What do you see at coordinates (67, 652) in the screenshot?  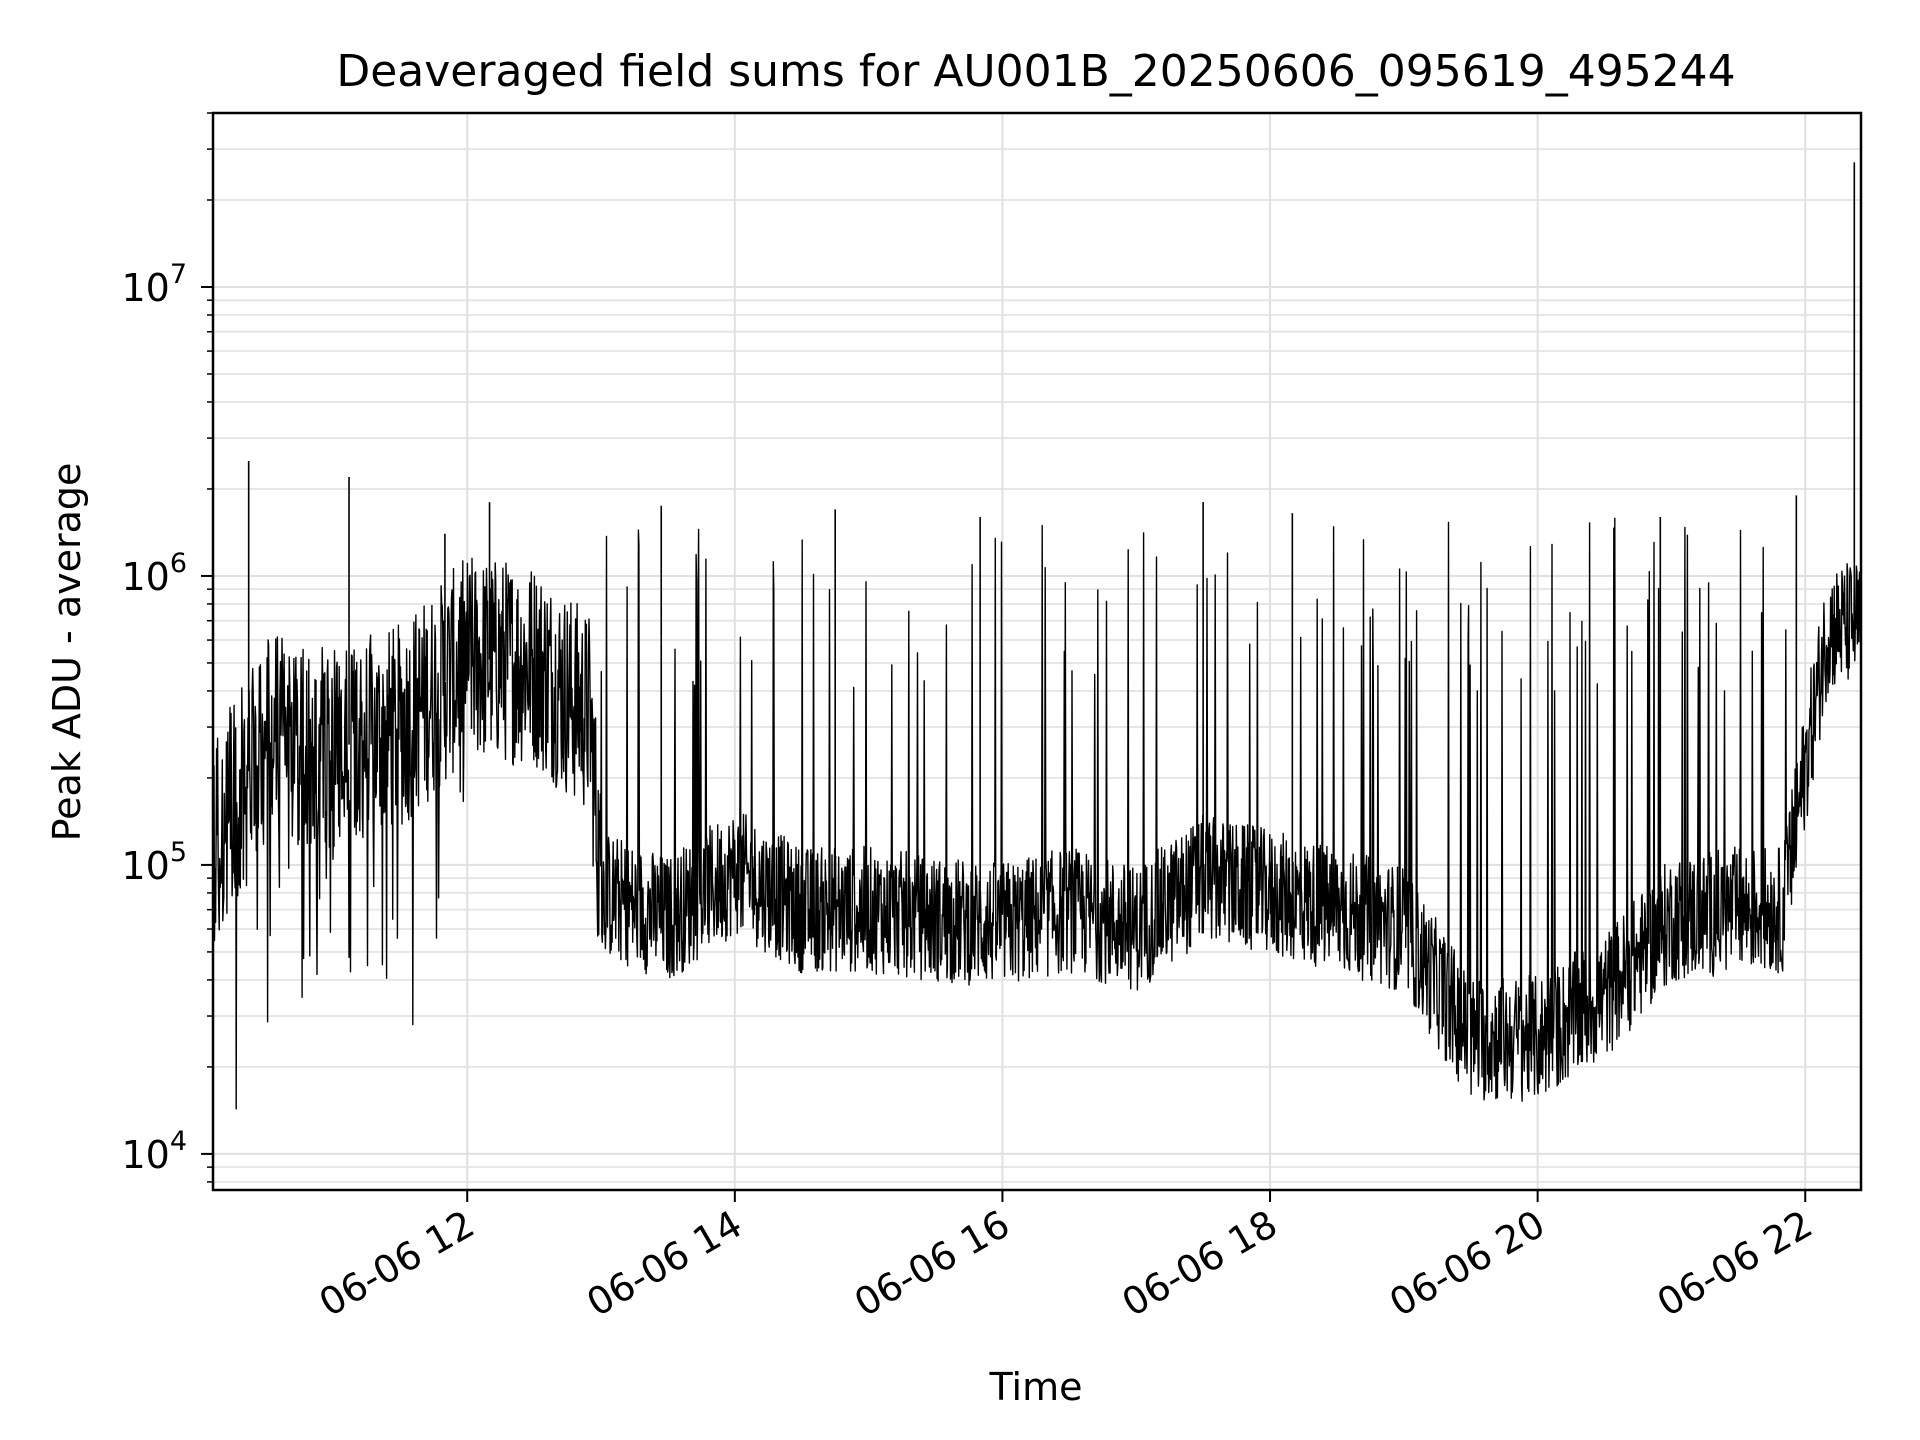 I see `y-axis-label: Peak ADU - average` at bounding box center [67, 652].